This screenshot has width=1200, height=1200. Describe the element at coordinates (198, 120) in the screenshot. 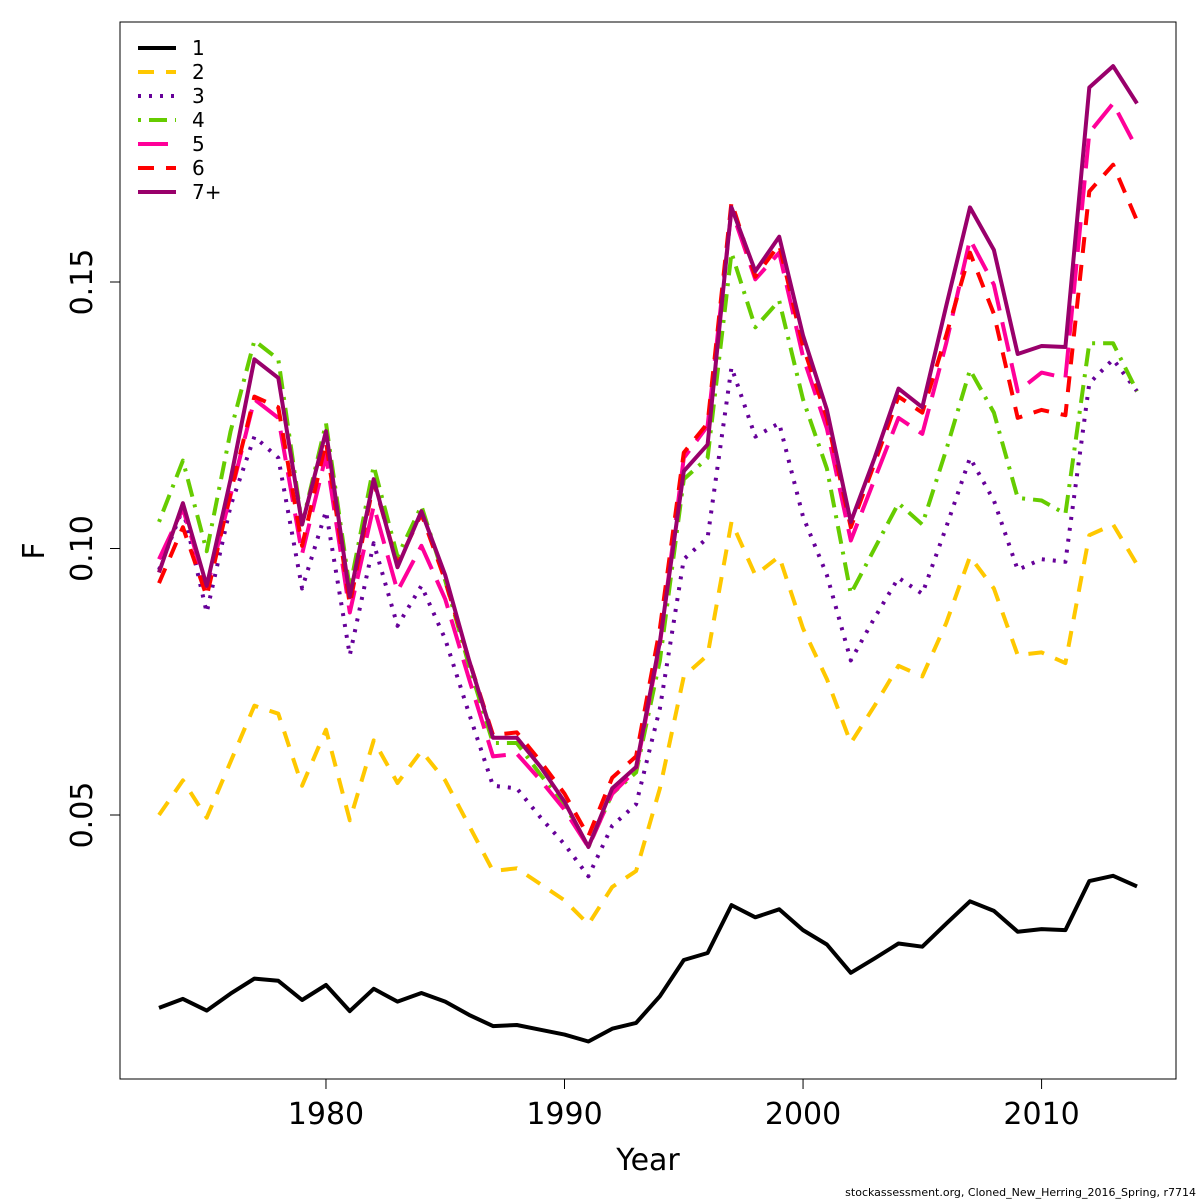

I see `legend-label: 4` at that location.